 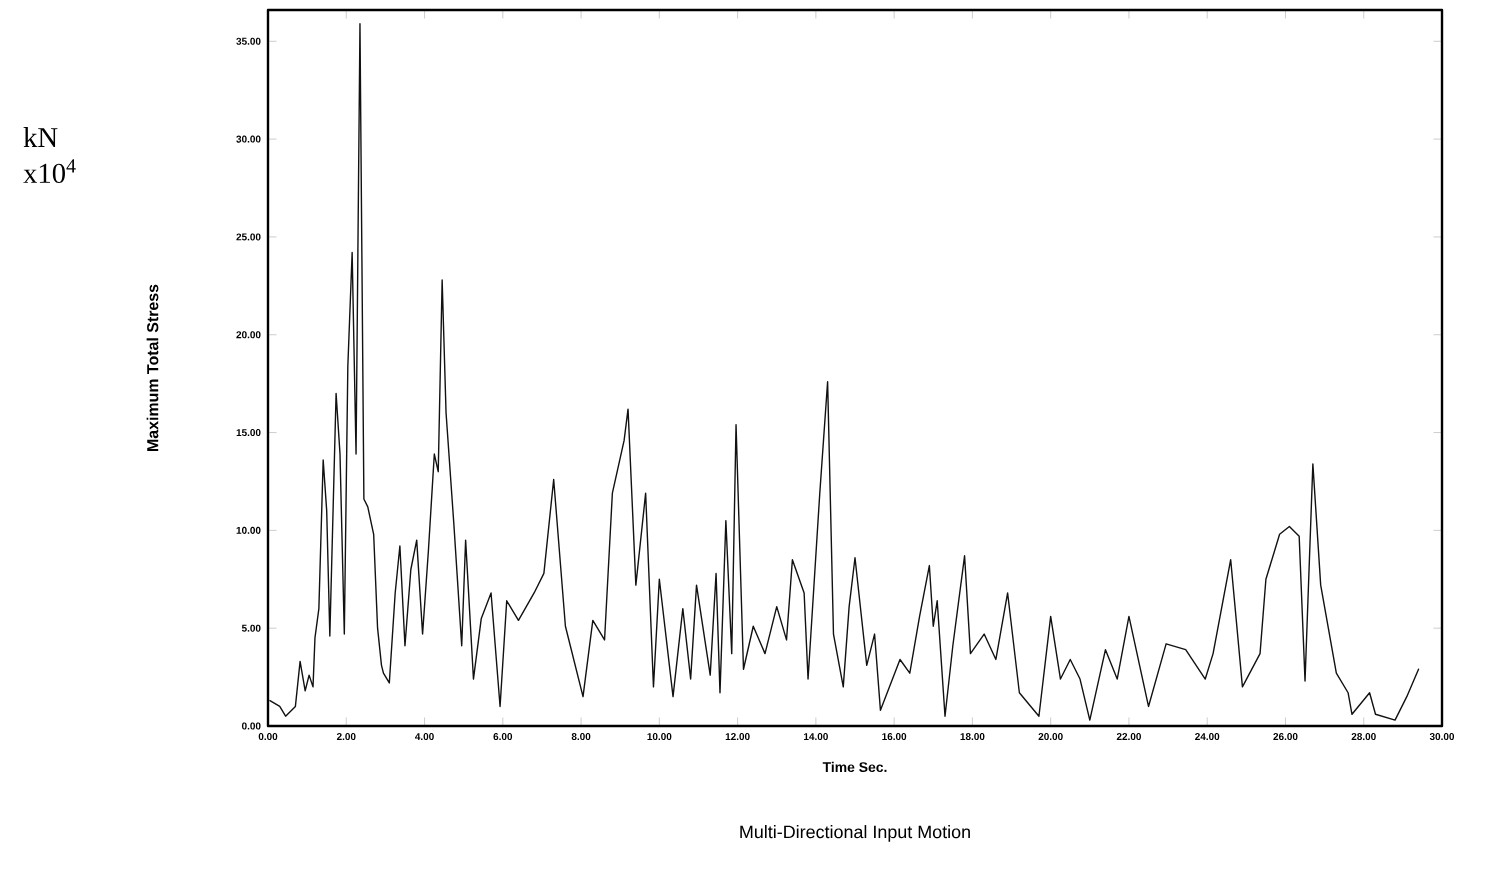 What do you see at coordinates (49, 155) in the screenshot?
I see `text: kN x10$^{4}$` at bounding box center [49, 155].